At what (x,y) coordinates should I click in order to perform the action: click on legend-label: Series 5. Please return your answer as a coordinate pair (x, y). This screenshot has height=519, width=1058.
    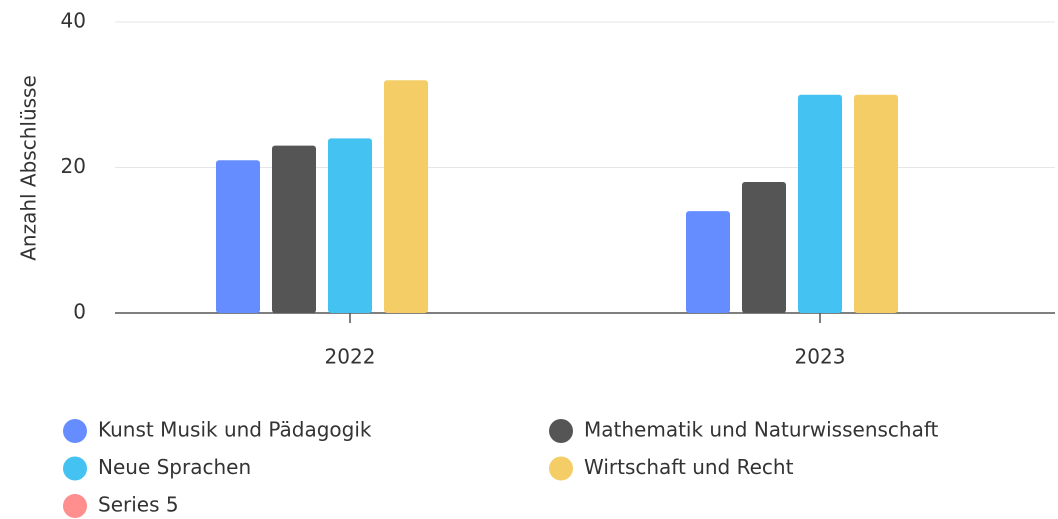
    Looking at the image, I should click on (138, 505).